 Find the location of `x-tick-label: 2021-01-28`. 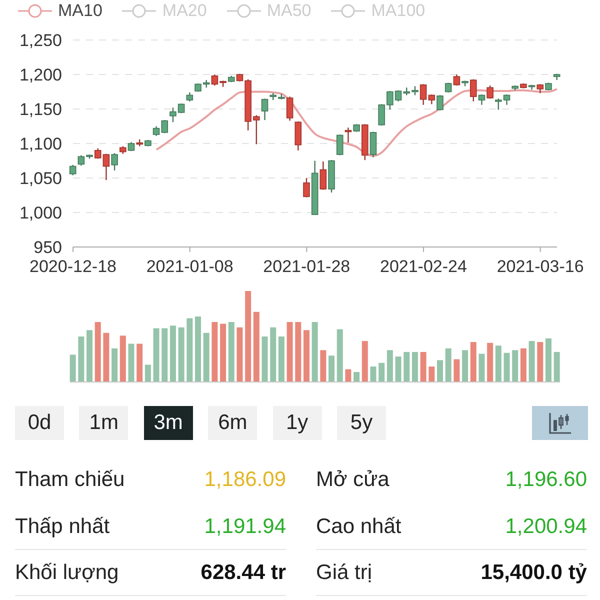

x-tick-label: 2021-01-28 is located at coordinates (306, 266).